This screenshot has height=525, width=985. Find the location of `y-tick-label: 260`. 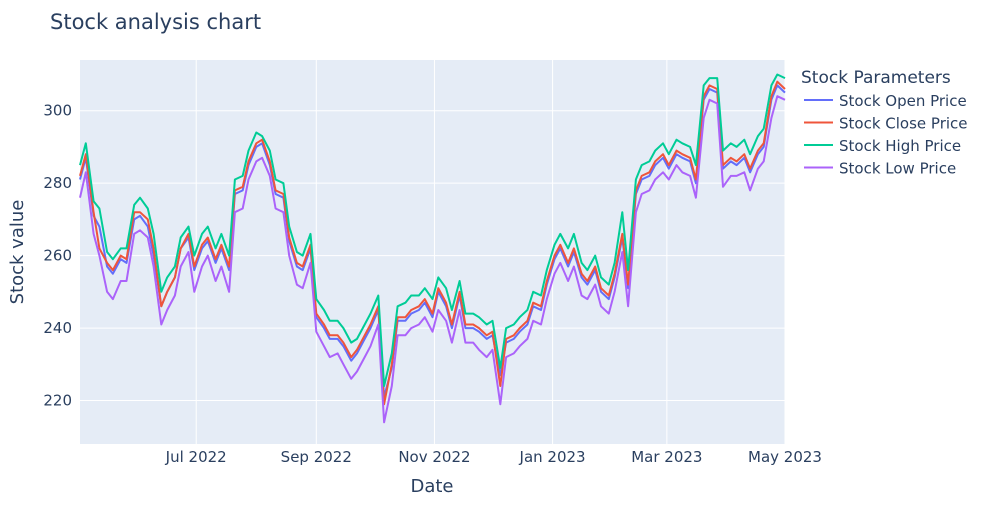

y-tick-label: 260 is located at coordinates (57, 256).